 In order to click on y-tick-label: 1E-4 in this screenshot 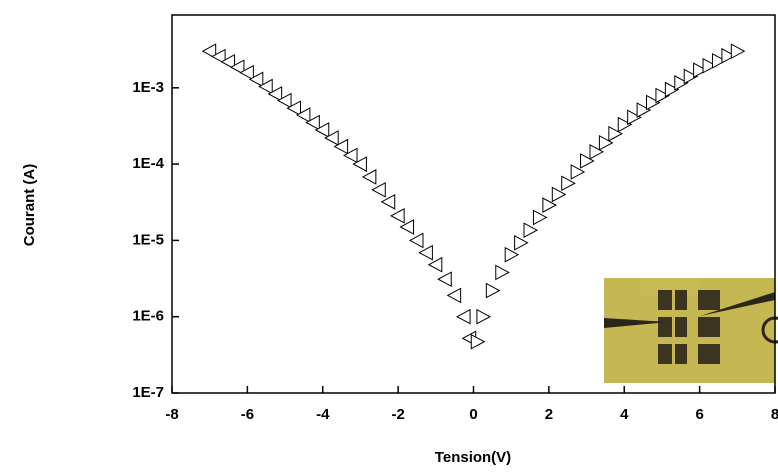, I will do `click(148, 163)`.